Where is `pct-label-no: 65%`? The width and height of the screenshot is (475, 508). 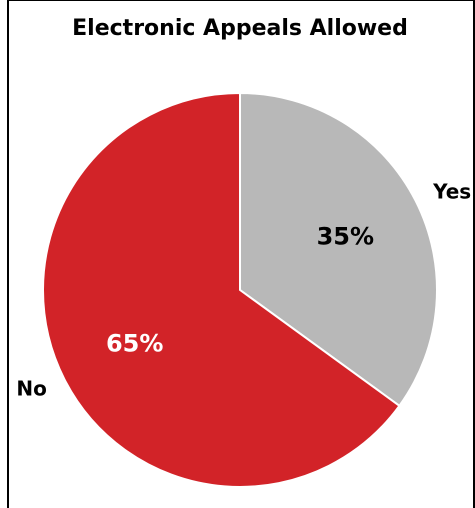 pct-label-no: 65% is located at coordinates (134, 344).